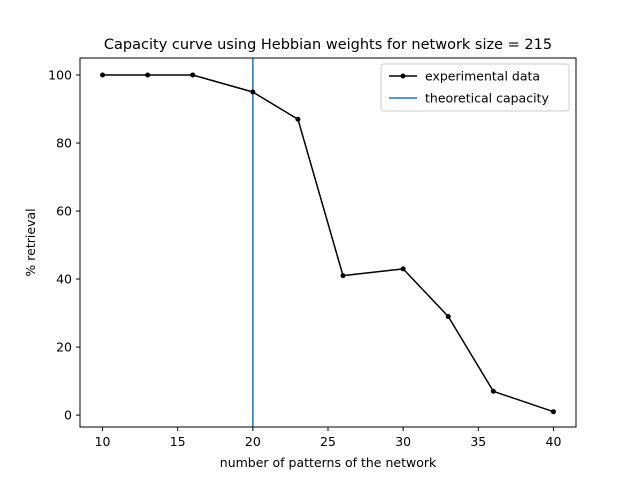 This screenshot has height=480, width=640. Describe the element at coordinates (30, 242) in the screenshot. I see `y-axis-label: % retrieval` at that location.